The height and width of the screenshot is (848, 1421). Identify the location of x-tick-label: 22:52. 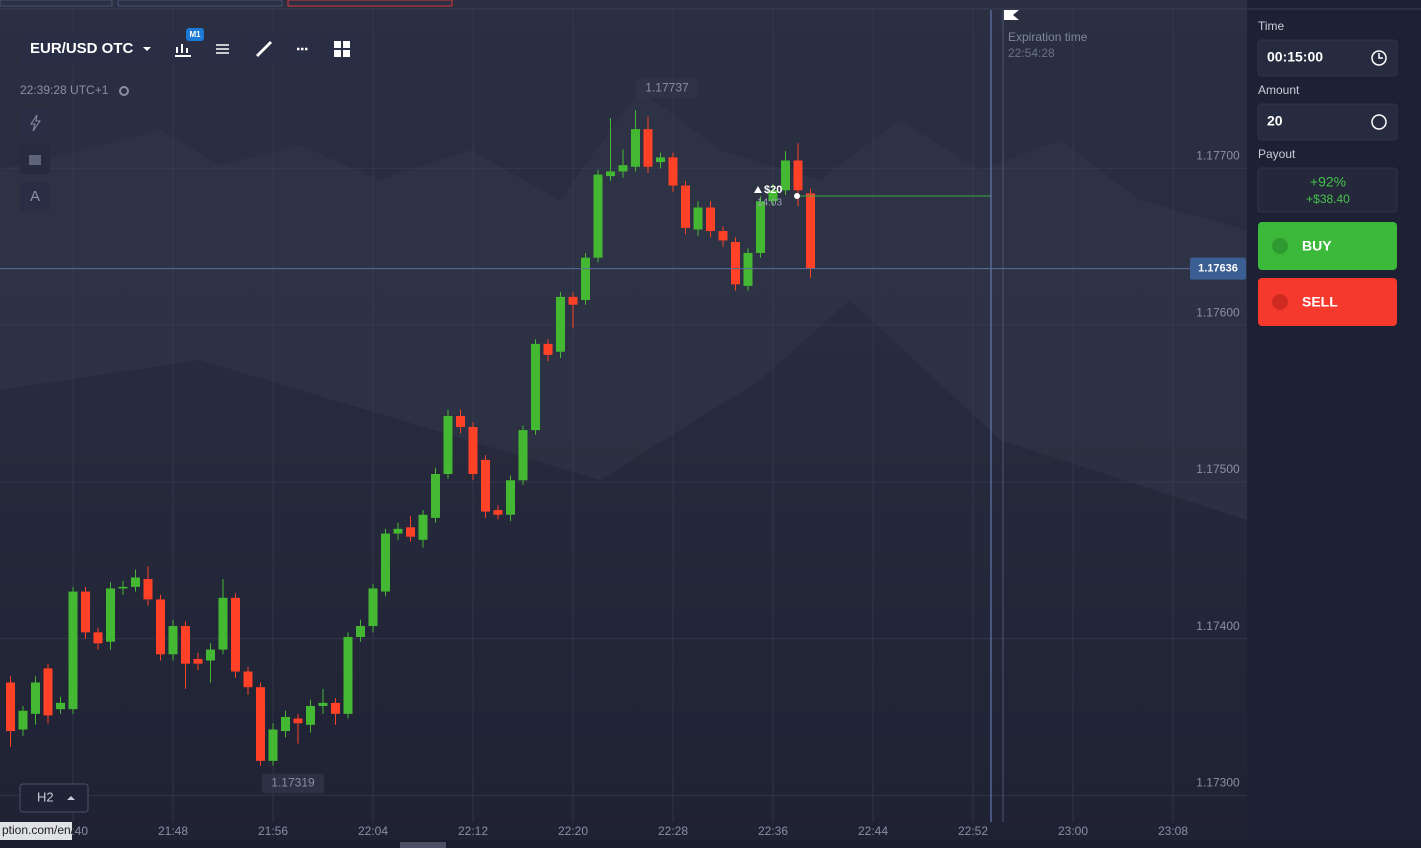
(973, 831).